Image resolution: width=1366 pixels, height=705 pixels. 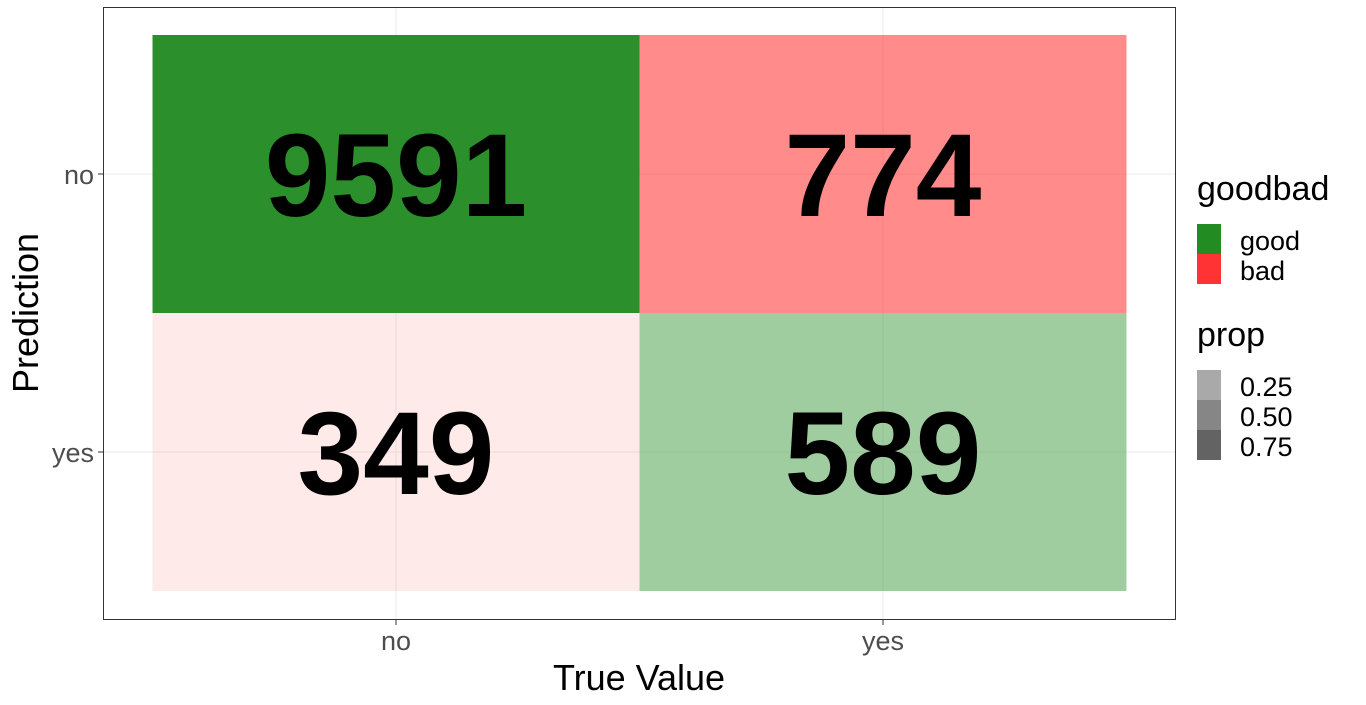 I want to click on y-tick-label: no, so click(x=79, y=175).